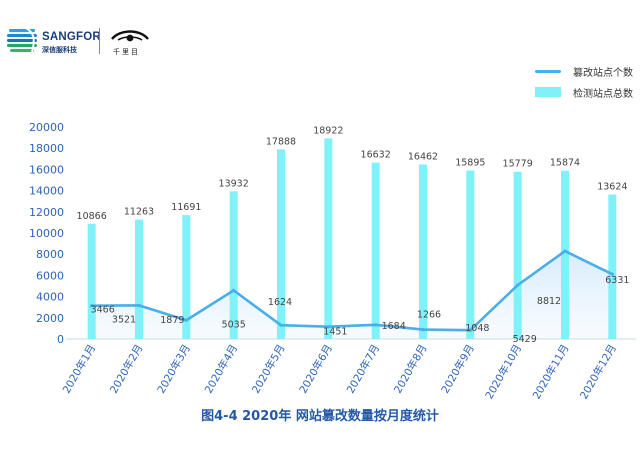 The width and height of the screenshot is (640, 452). I want to click on y-tick-label: 18000, so click(46, 148).